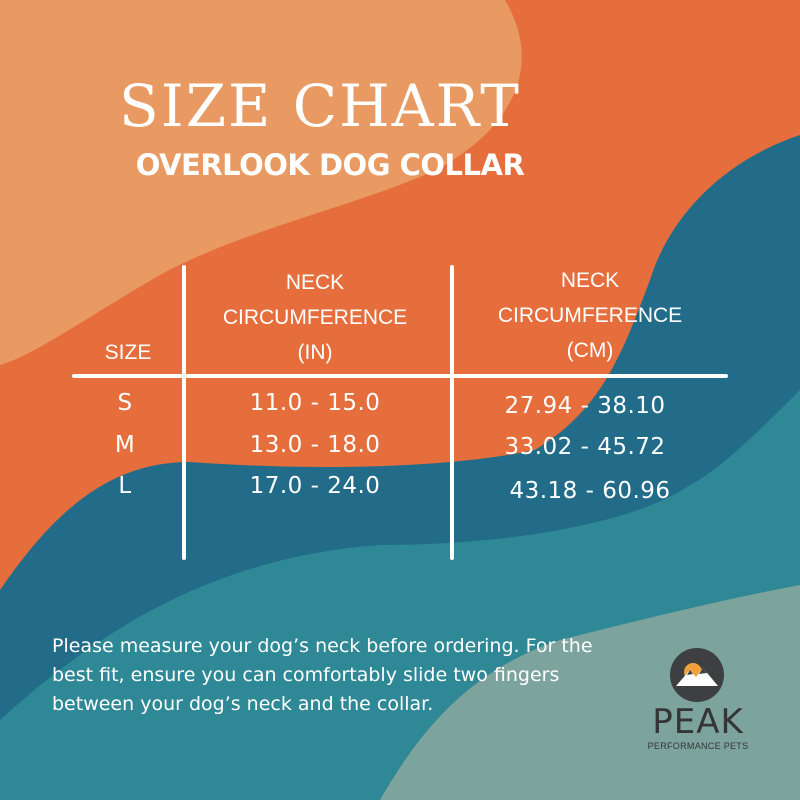 The image size is (800, 800). Describe the element at coordinates (315, 445) in the screenshot. I see `row-m-in: 13.0 - 18.0` at that location.